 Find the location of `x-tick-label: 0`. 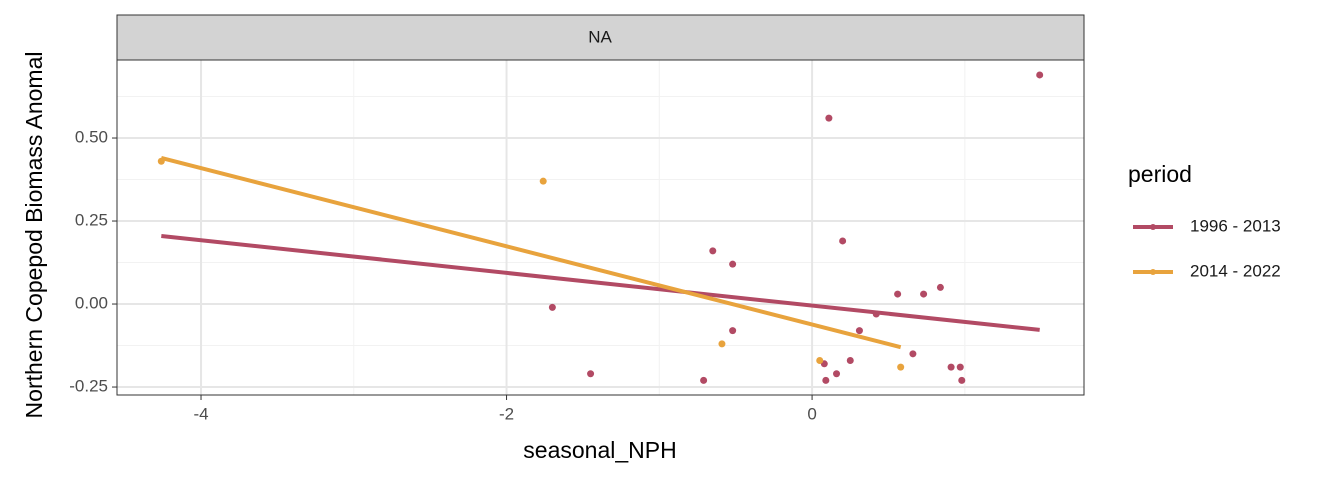

x-tick-label: 0 is located at coordinates (811, 413).